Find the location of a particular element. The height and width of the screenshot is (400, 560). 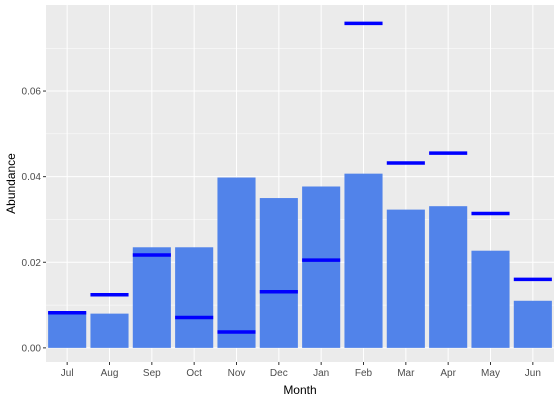

x-tick-label: Jul is located at coordinates (67, 373).